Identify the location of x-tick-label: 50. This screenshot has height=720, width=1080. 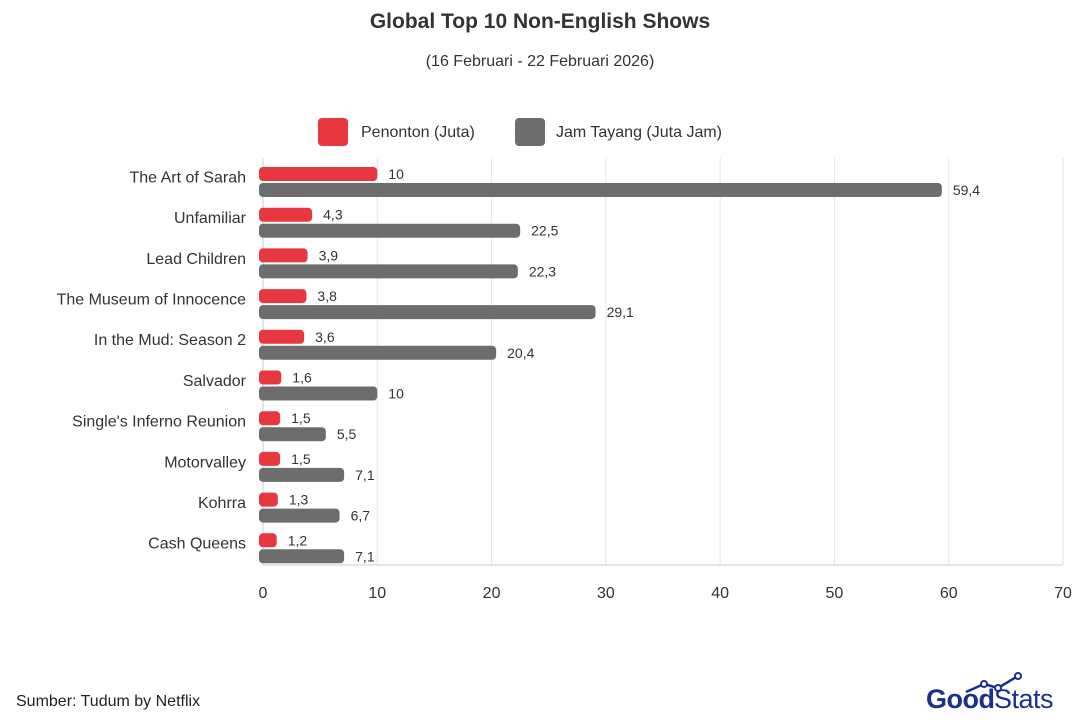
(835, 593).